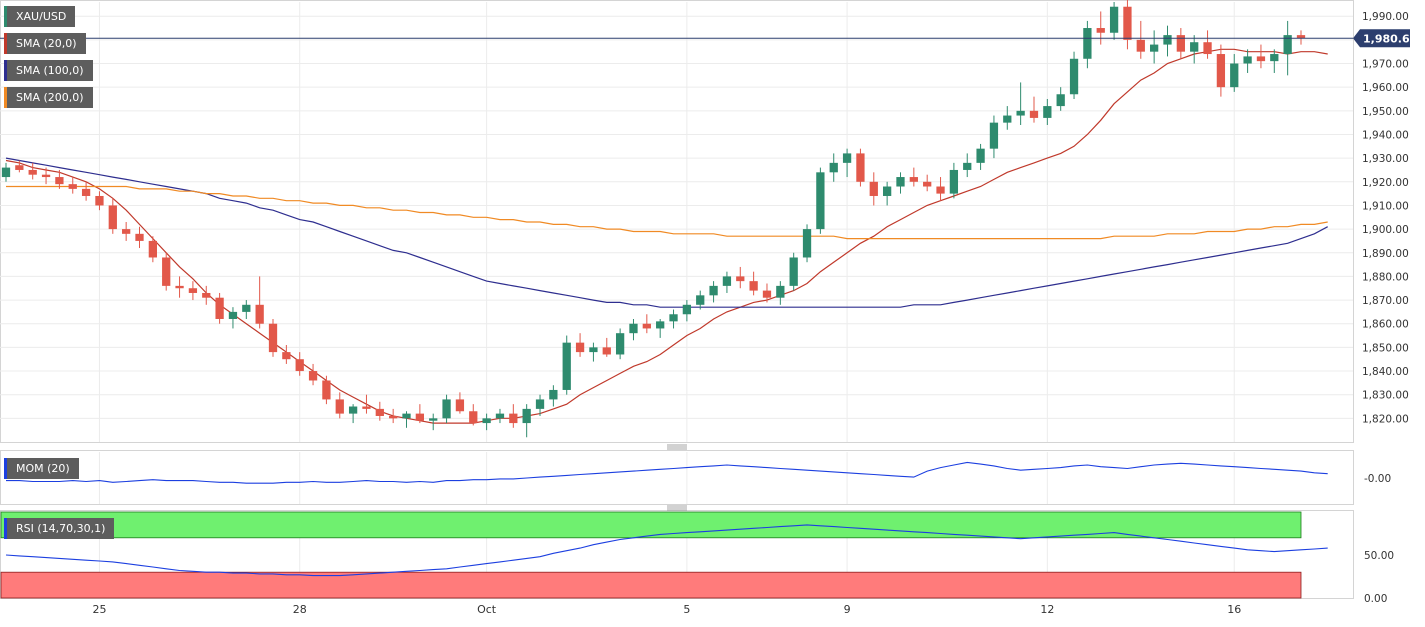  Describe the element at coordinates (1385, 206) in the screenshot. I see `y-tick-label: 1,910.00` at that location.